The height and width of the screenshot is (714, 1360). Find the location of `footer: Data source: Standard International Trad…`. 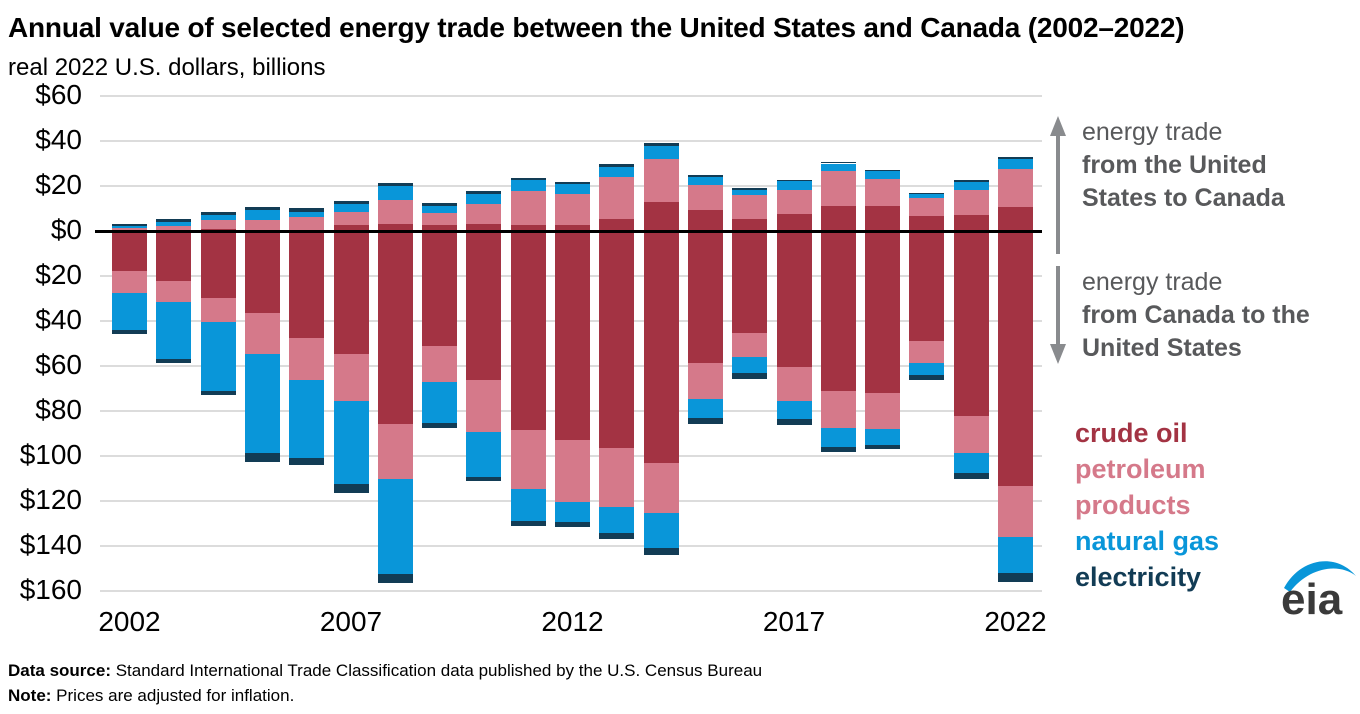

footer: Data source: Standard International Trad… is located at coordinates (385, 683).